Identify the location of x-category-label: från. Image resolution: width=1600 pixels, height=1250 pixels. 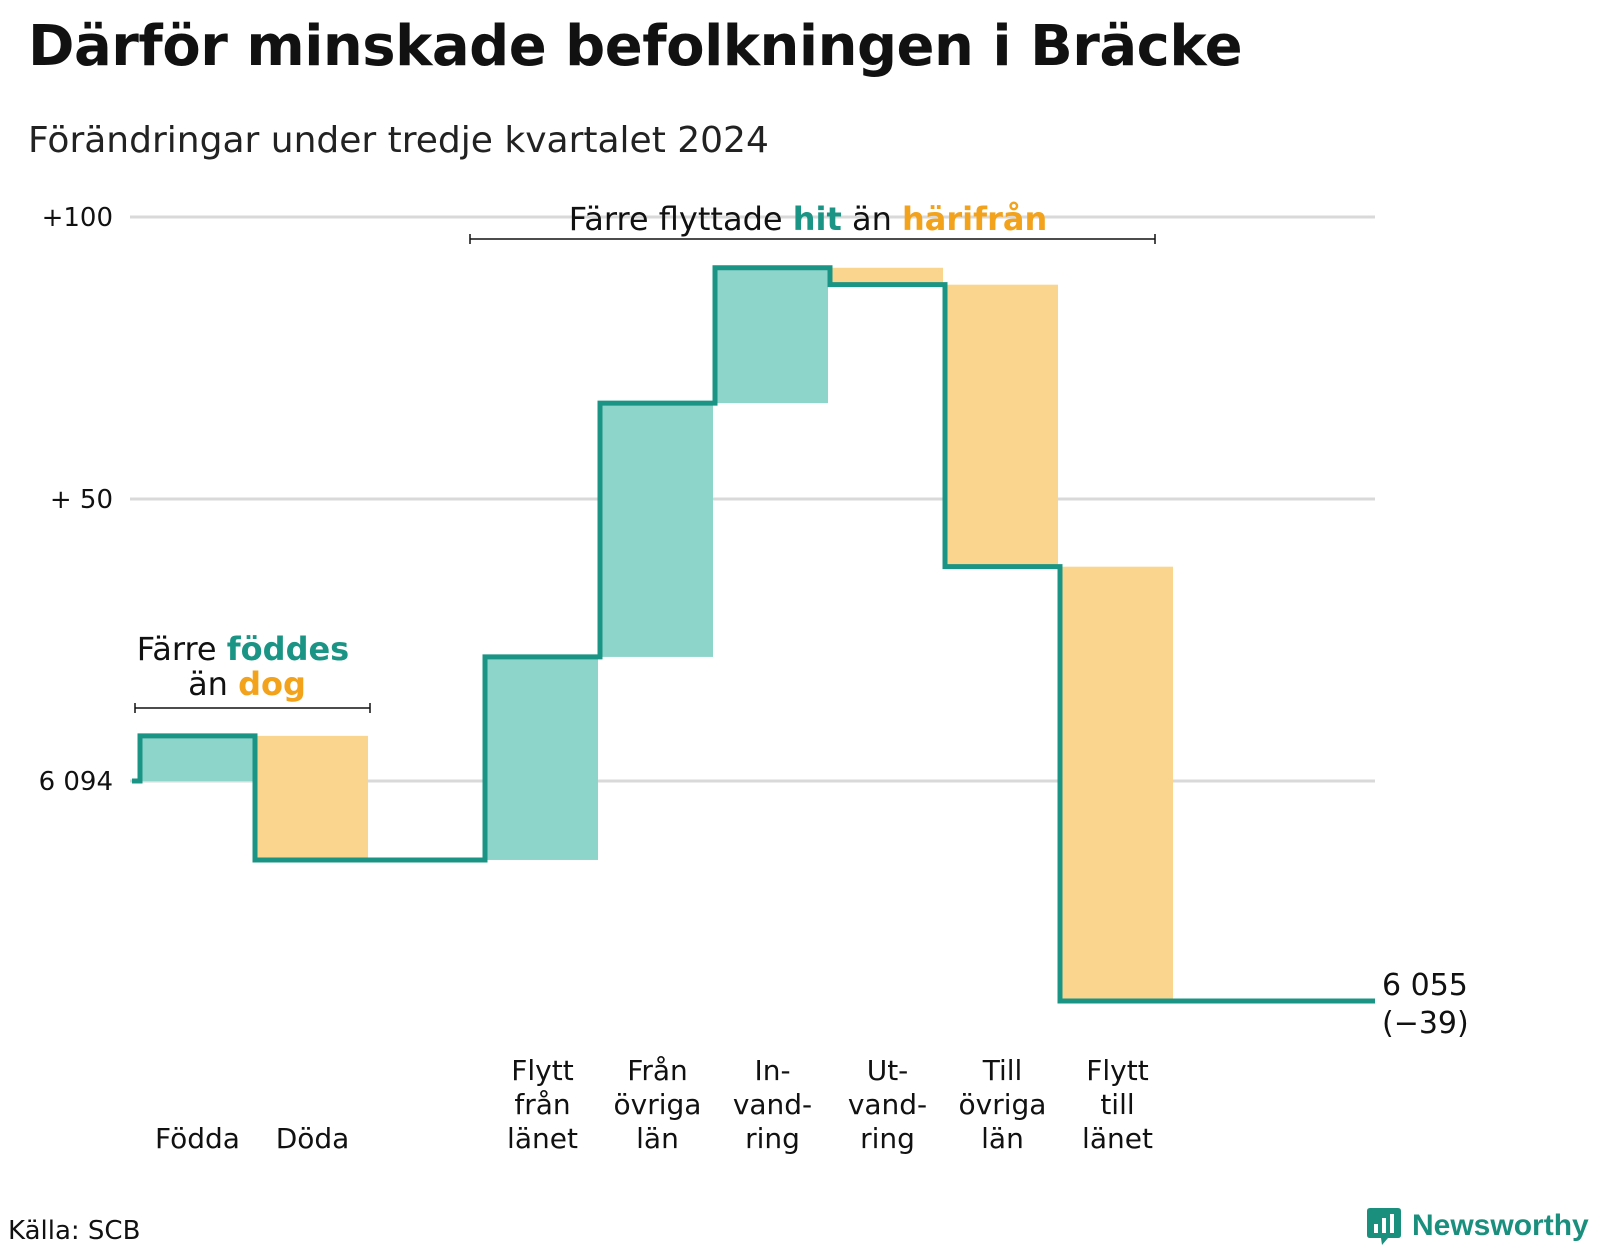
(542, 1104).